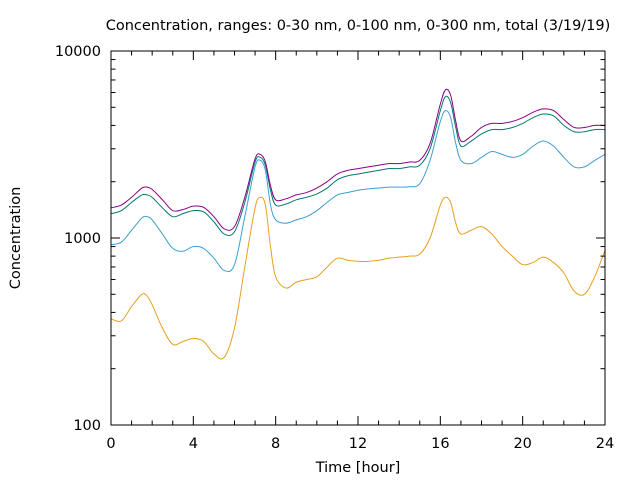 This screenshot has width=640, height=480. I want to click on x-tick-label: 8, so click(275, 444).